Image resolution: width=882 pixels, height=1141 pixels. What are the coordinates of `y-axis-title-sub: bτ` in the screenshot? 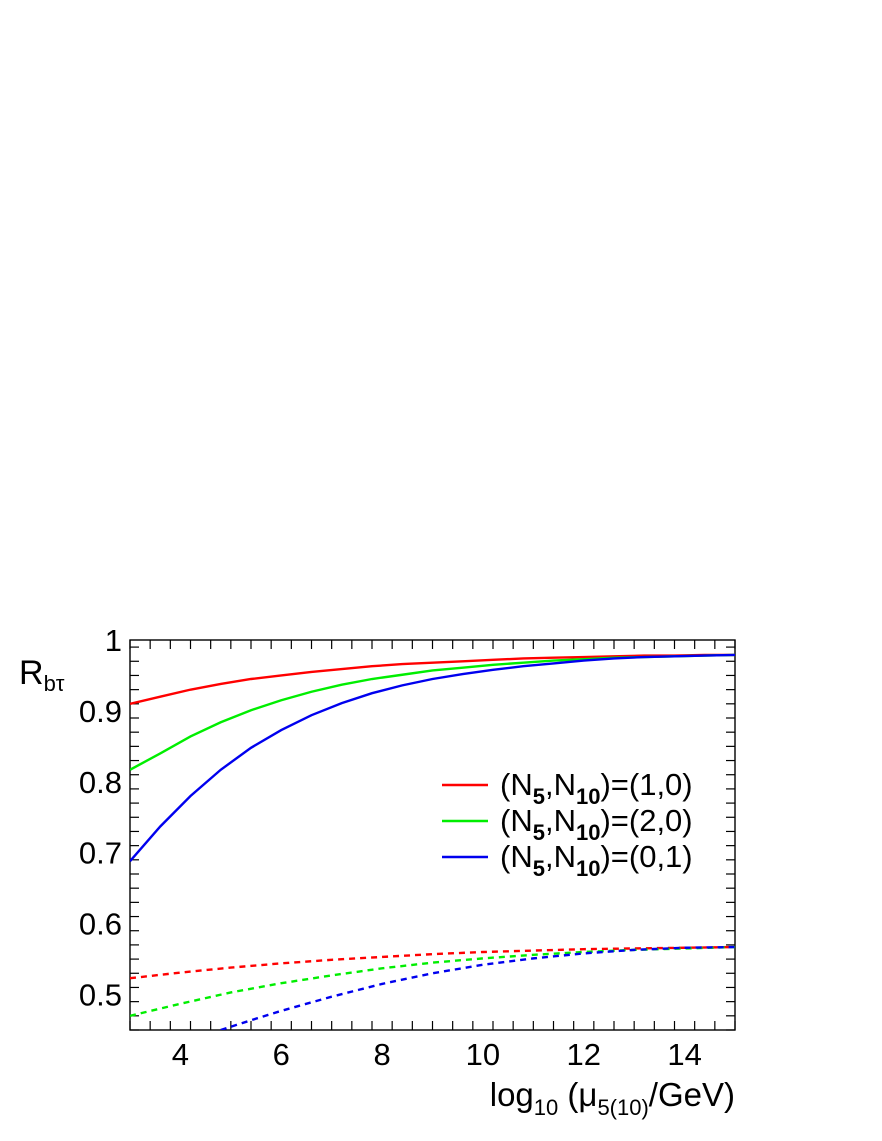 It's located at (54, 683).